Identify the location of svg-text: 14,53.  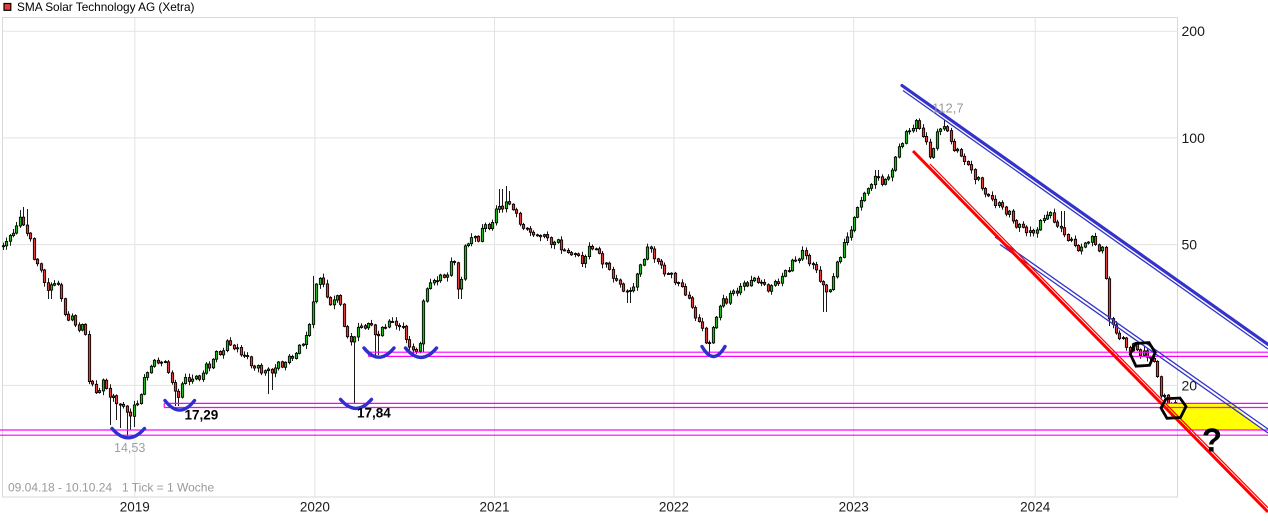
(129, 448).